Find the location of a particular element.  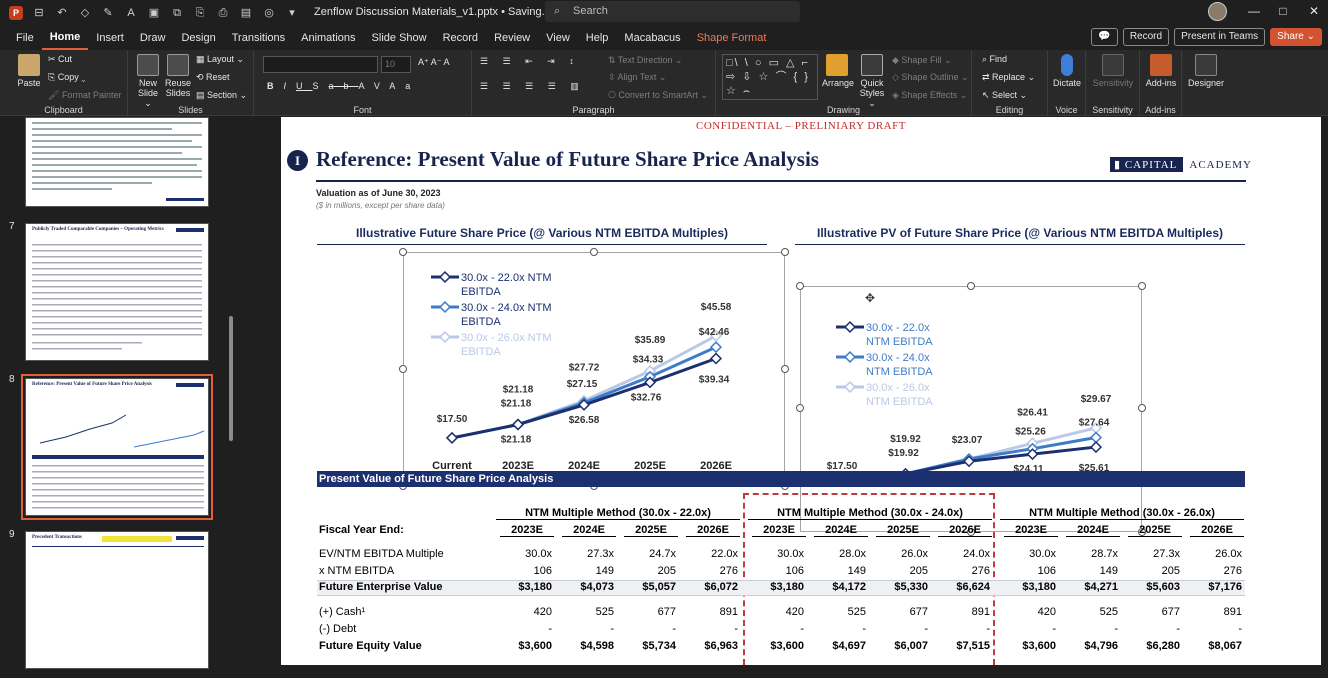

table-cell: 30.0x is located at coordinates (538, 554).